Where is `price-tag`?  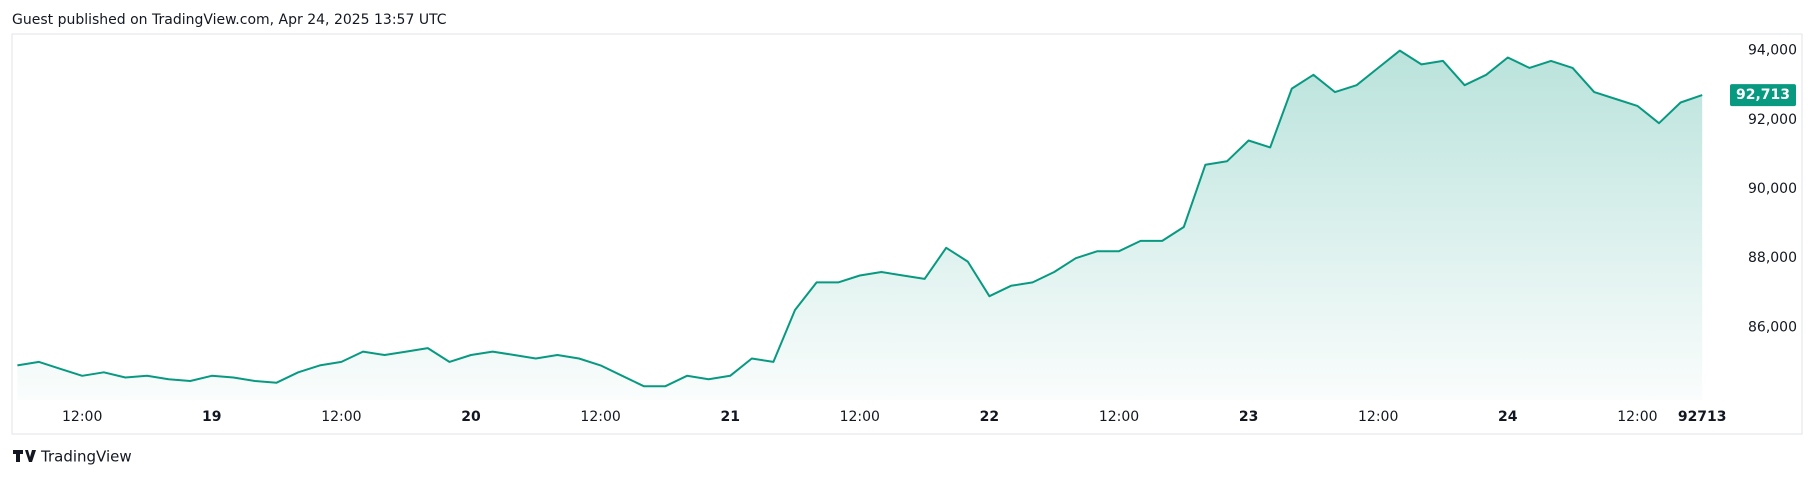
price-tag is located at coordinates (1763, 95).